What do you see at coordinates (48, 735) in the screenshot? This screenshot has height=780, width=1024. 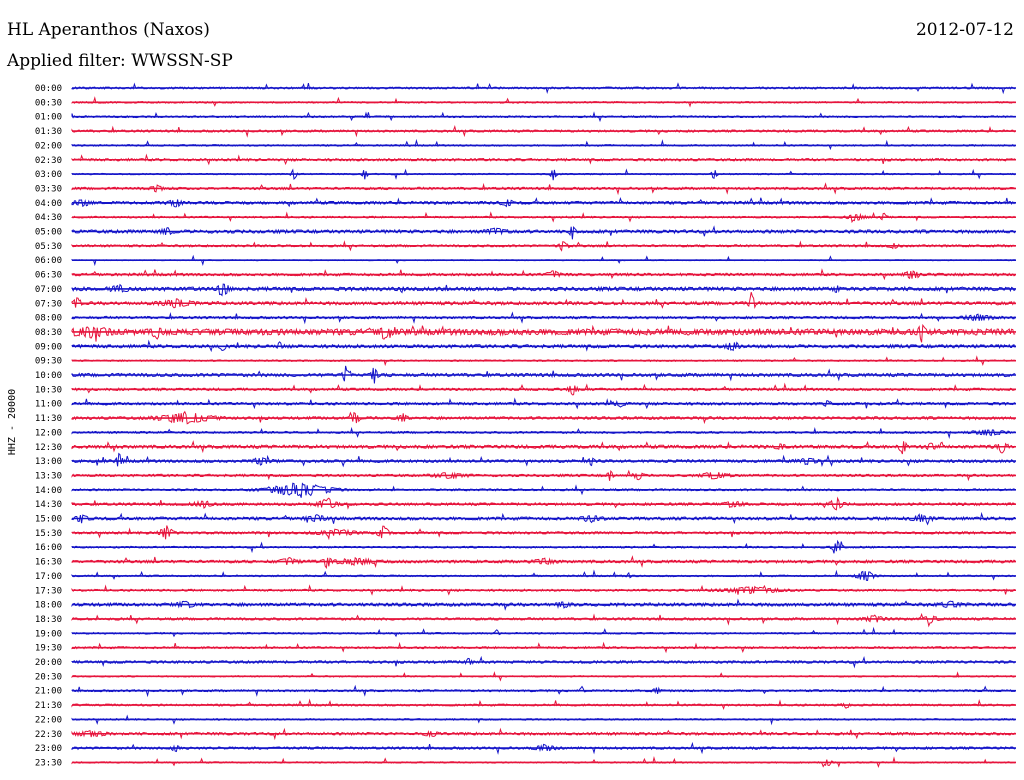 I see `trace-time-label: 22:30` at bounding box center [48, 735].